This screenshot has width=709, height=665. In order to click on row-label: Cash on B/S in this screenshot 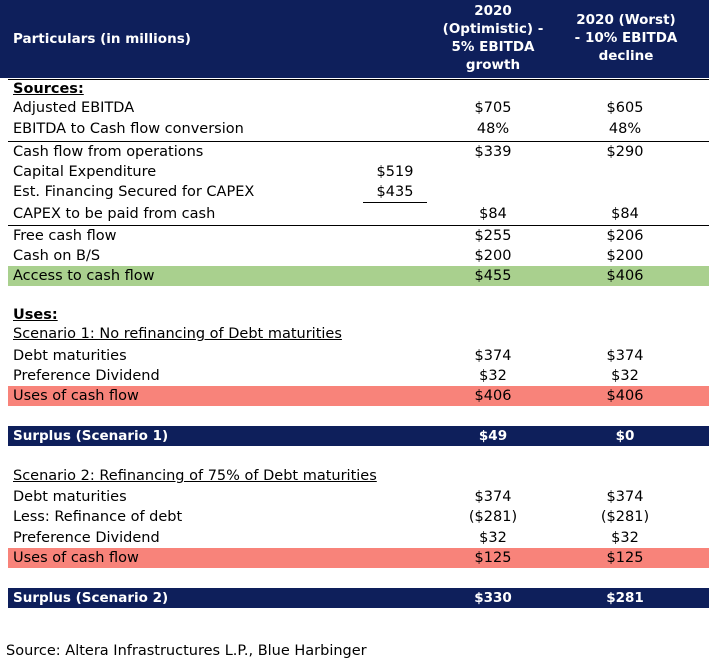, I will do `click(56, 256)`.